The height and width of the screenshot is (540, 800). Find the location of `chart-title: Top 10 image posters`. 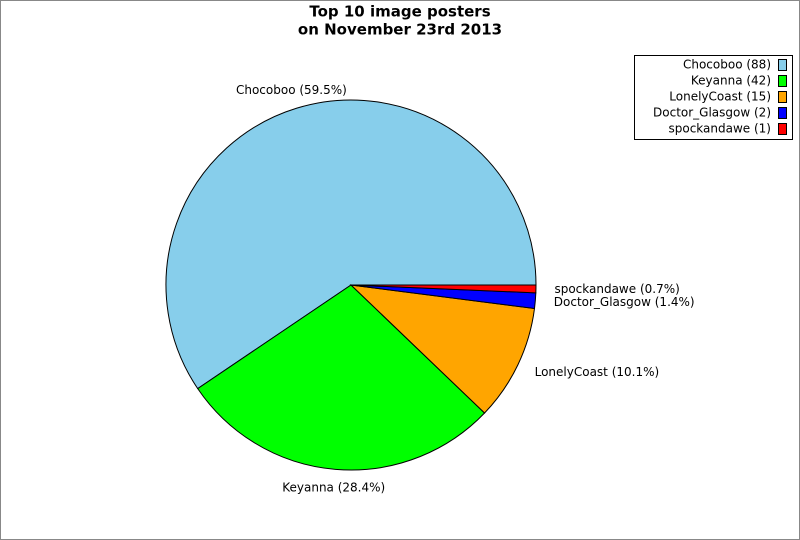

chart-title: Top 10 image posters is located at coordinates (399, 12).